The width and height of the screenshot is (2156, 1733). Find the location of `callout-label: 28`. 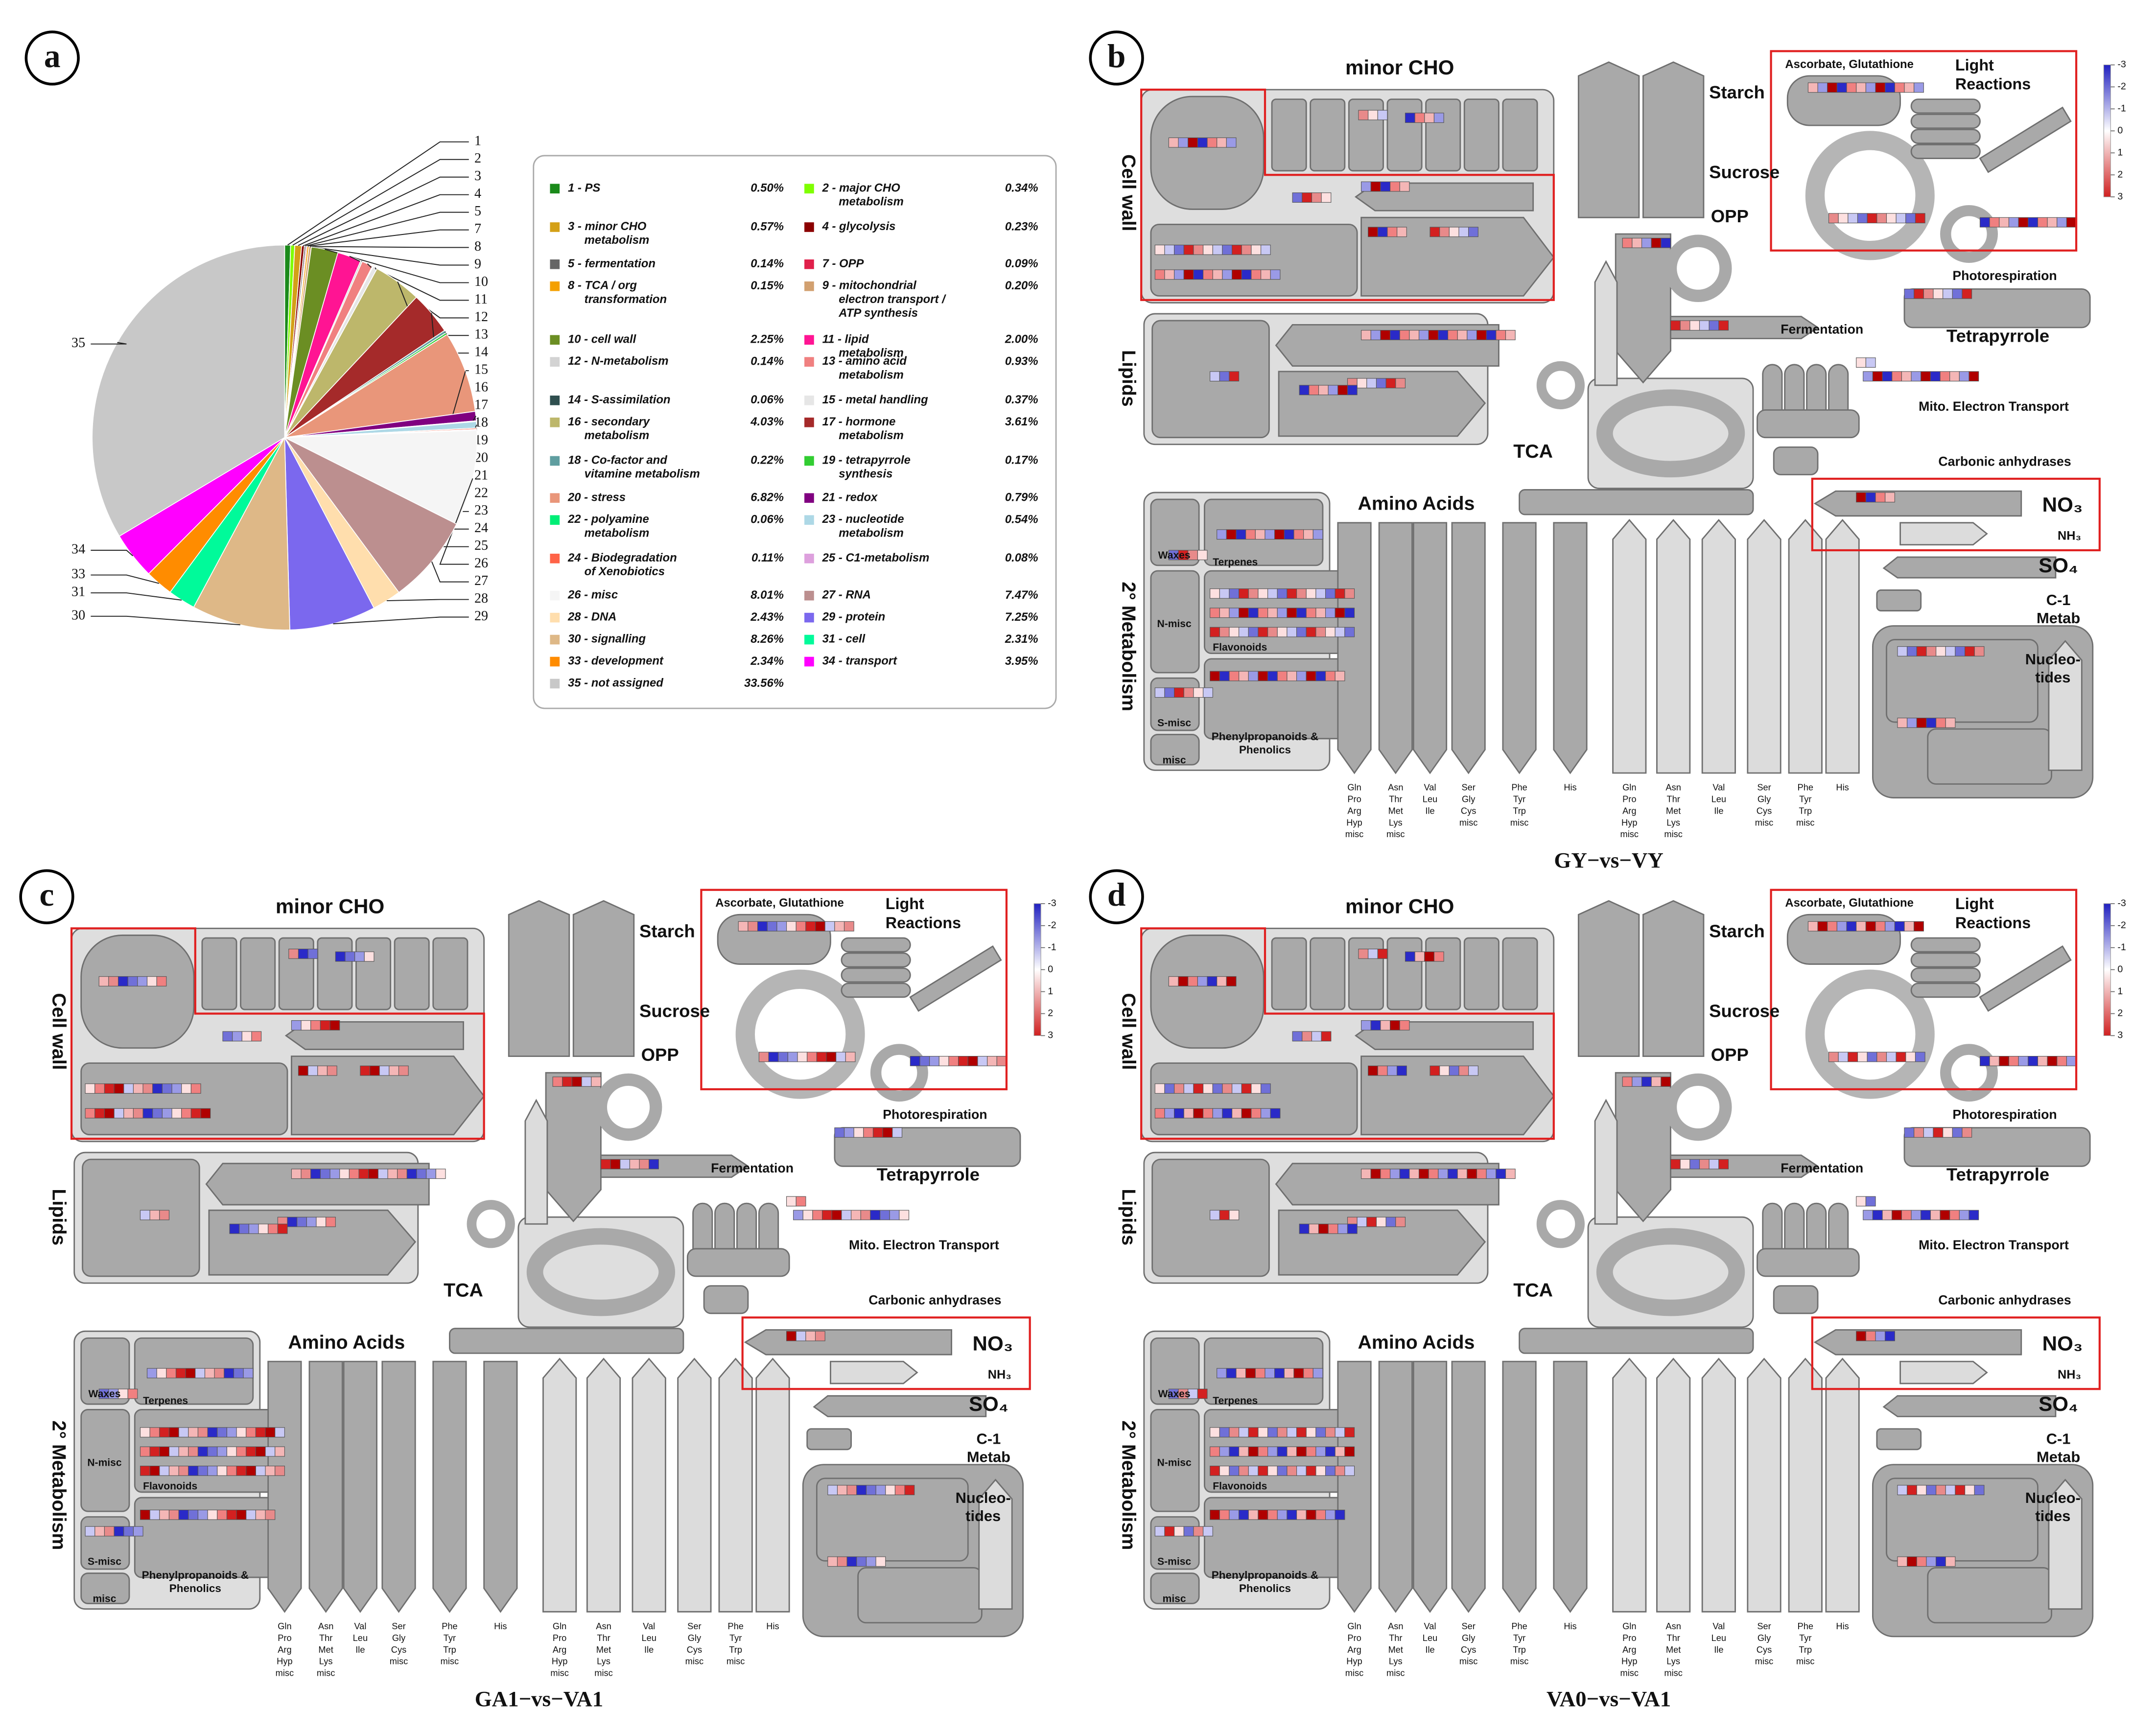

callout-label: 28 is located at coordinates (481, 598).